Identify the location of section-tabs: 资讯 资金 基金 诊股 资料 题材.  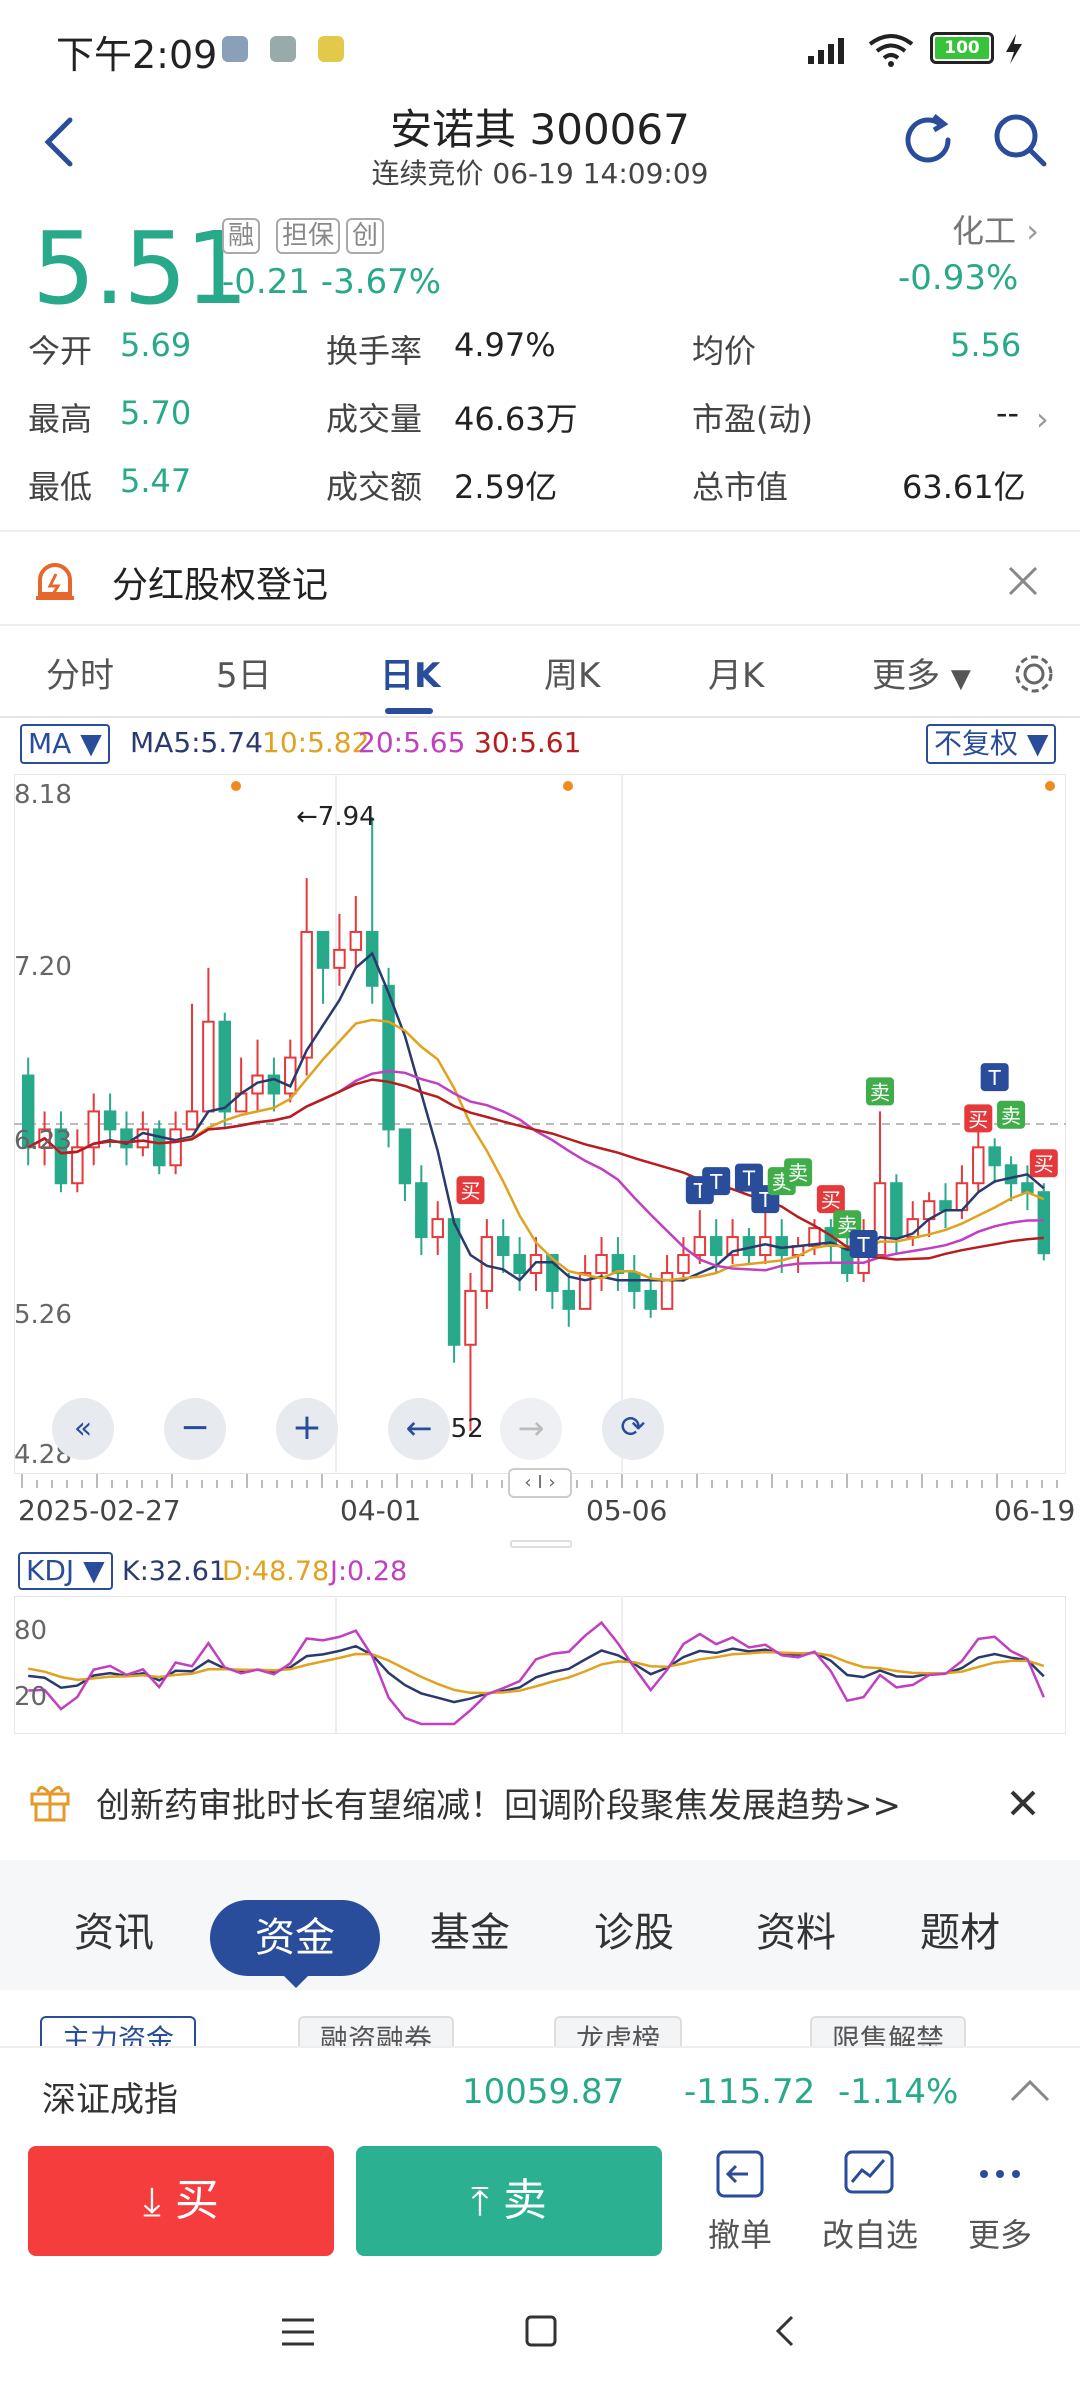
(540, 1925).